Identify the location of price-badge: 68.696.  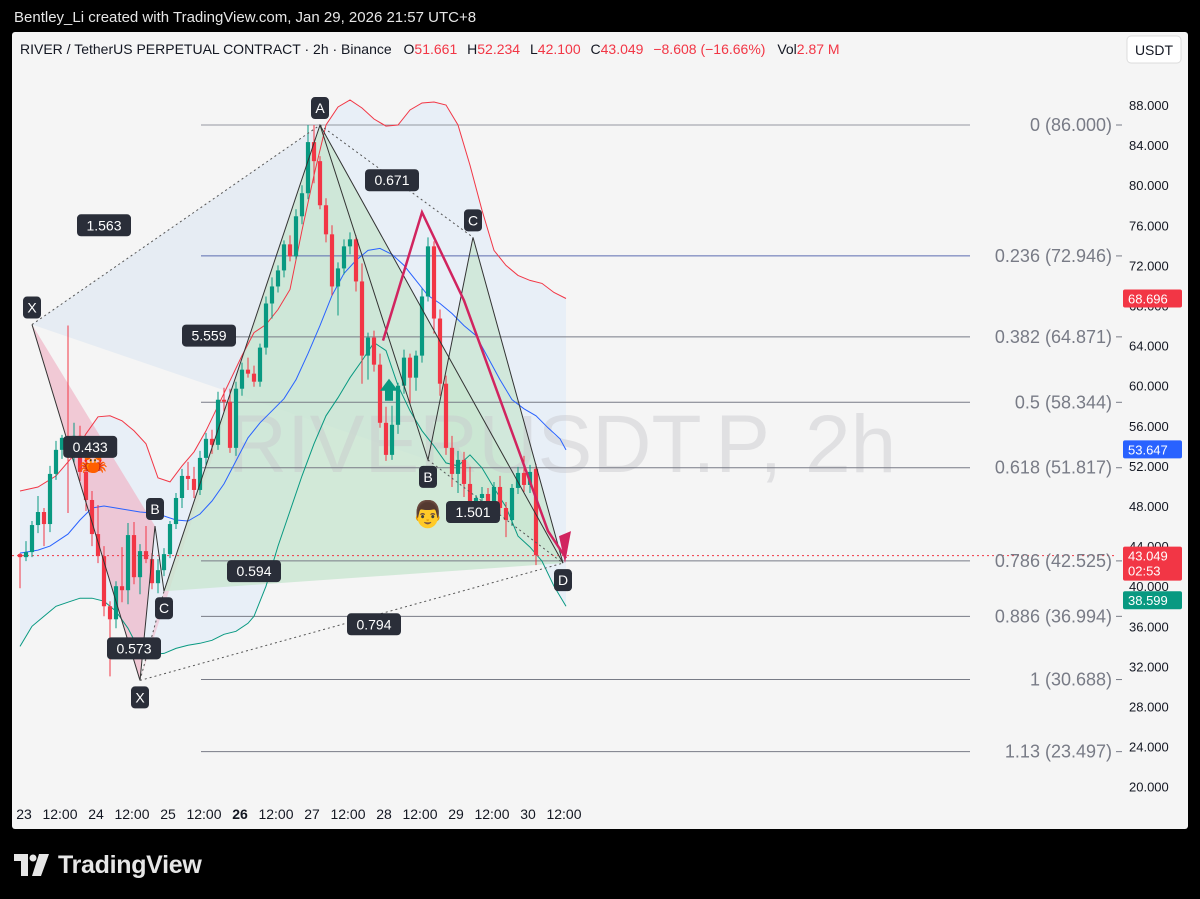
(1152, 298).